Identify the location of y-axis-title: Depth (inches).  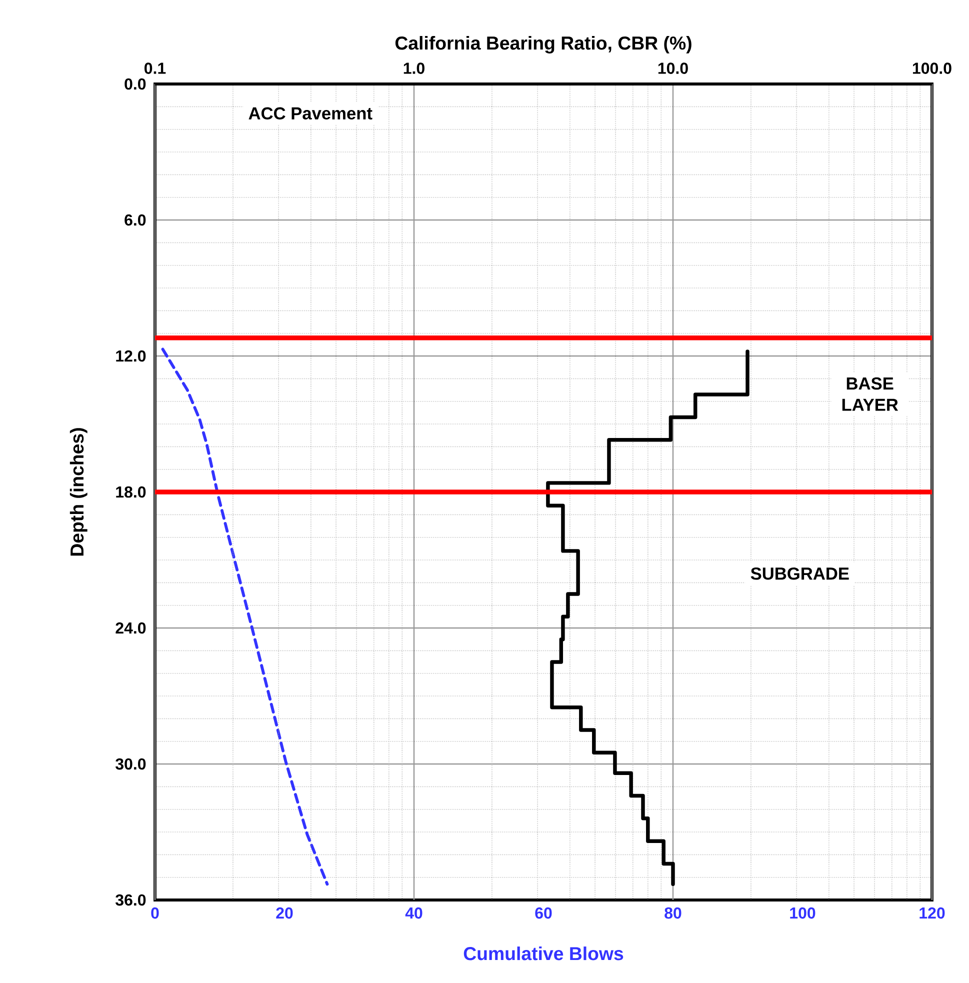
(79, 492).